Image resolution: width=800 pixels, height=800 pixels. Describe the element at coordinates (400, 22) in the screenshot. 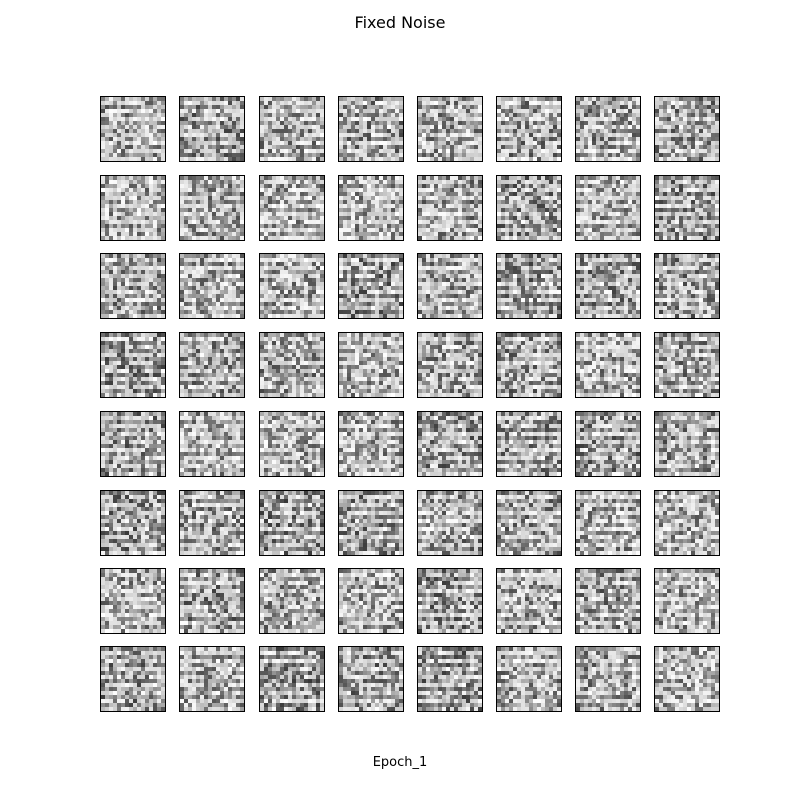

I see `figure-title: Fixed Noise` at that location.